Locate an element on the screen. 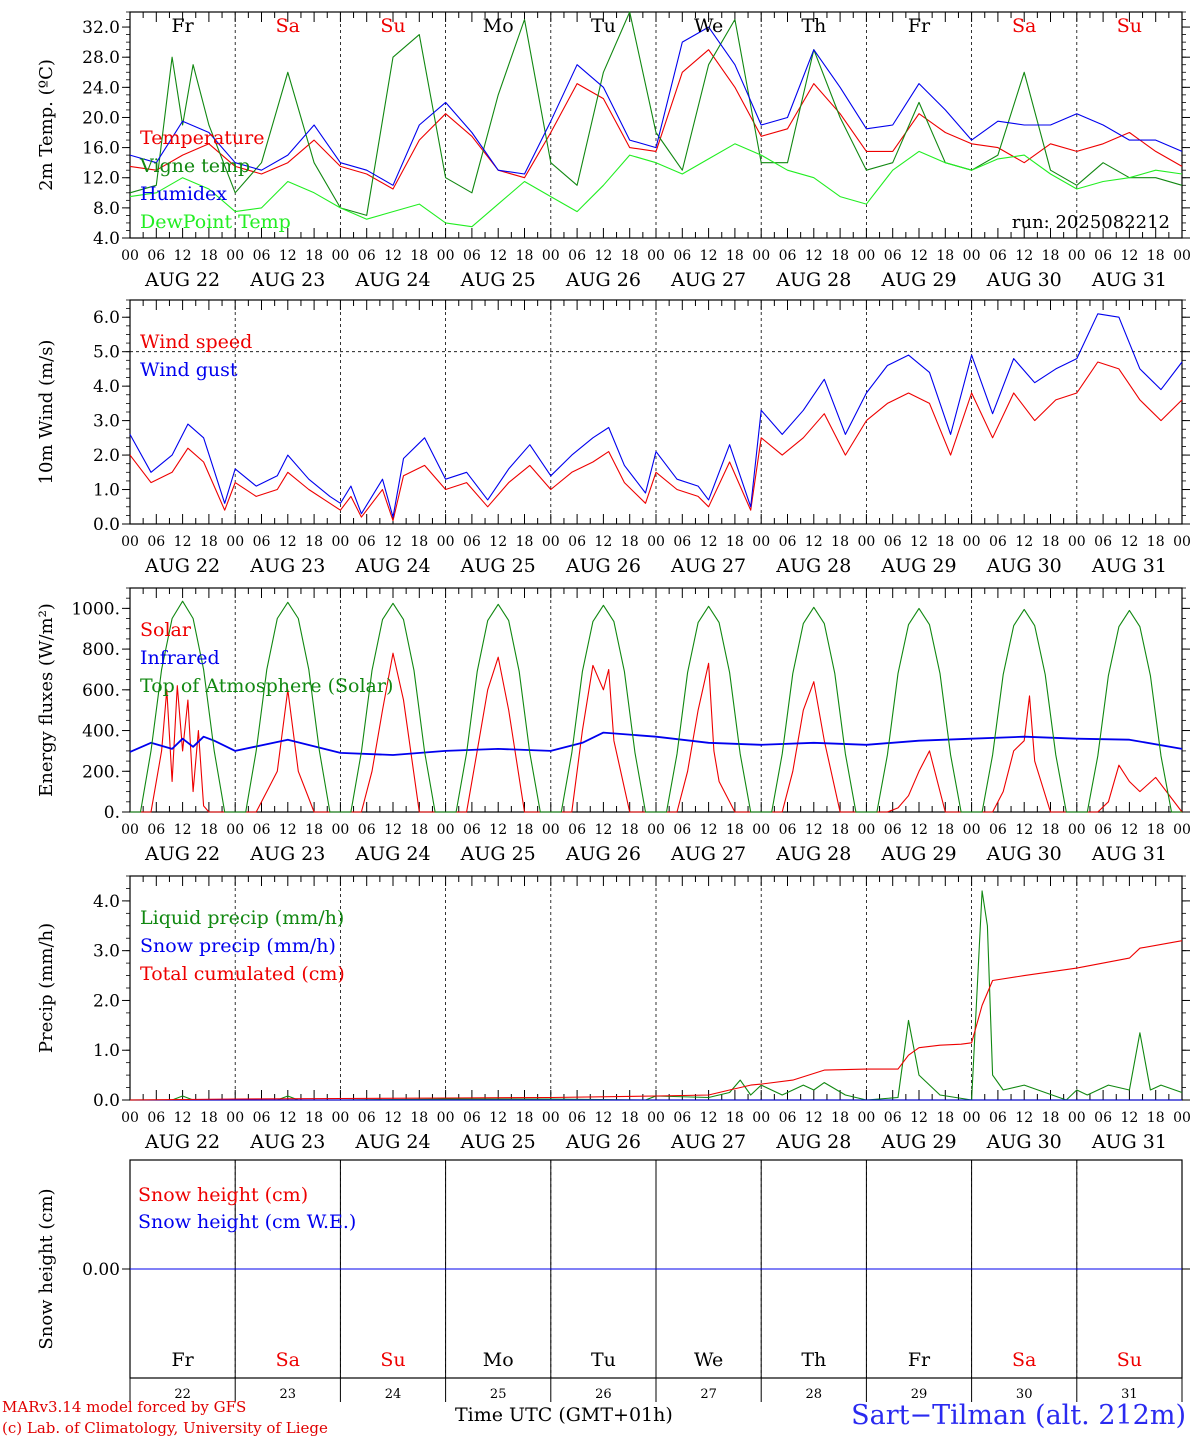 The image size is (1194, 1440). weekday-label: Sa is located at coordinates (1024, 1360).